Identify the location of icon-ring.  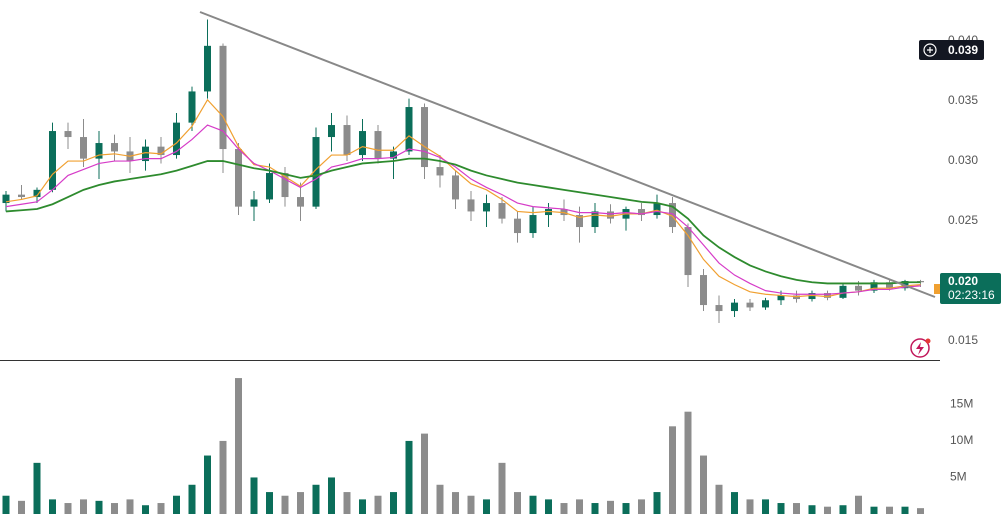
(920, 348).